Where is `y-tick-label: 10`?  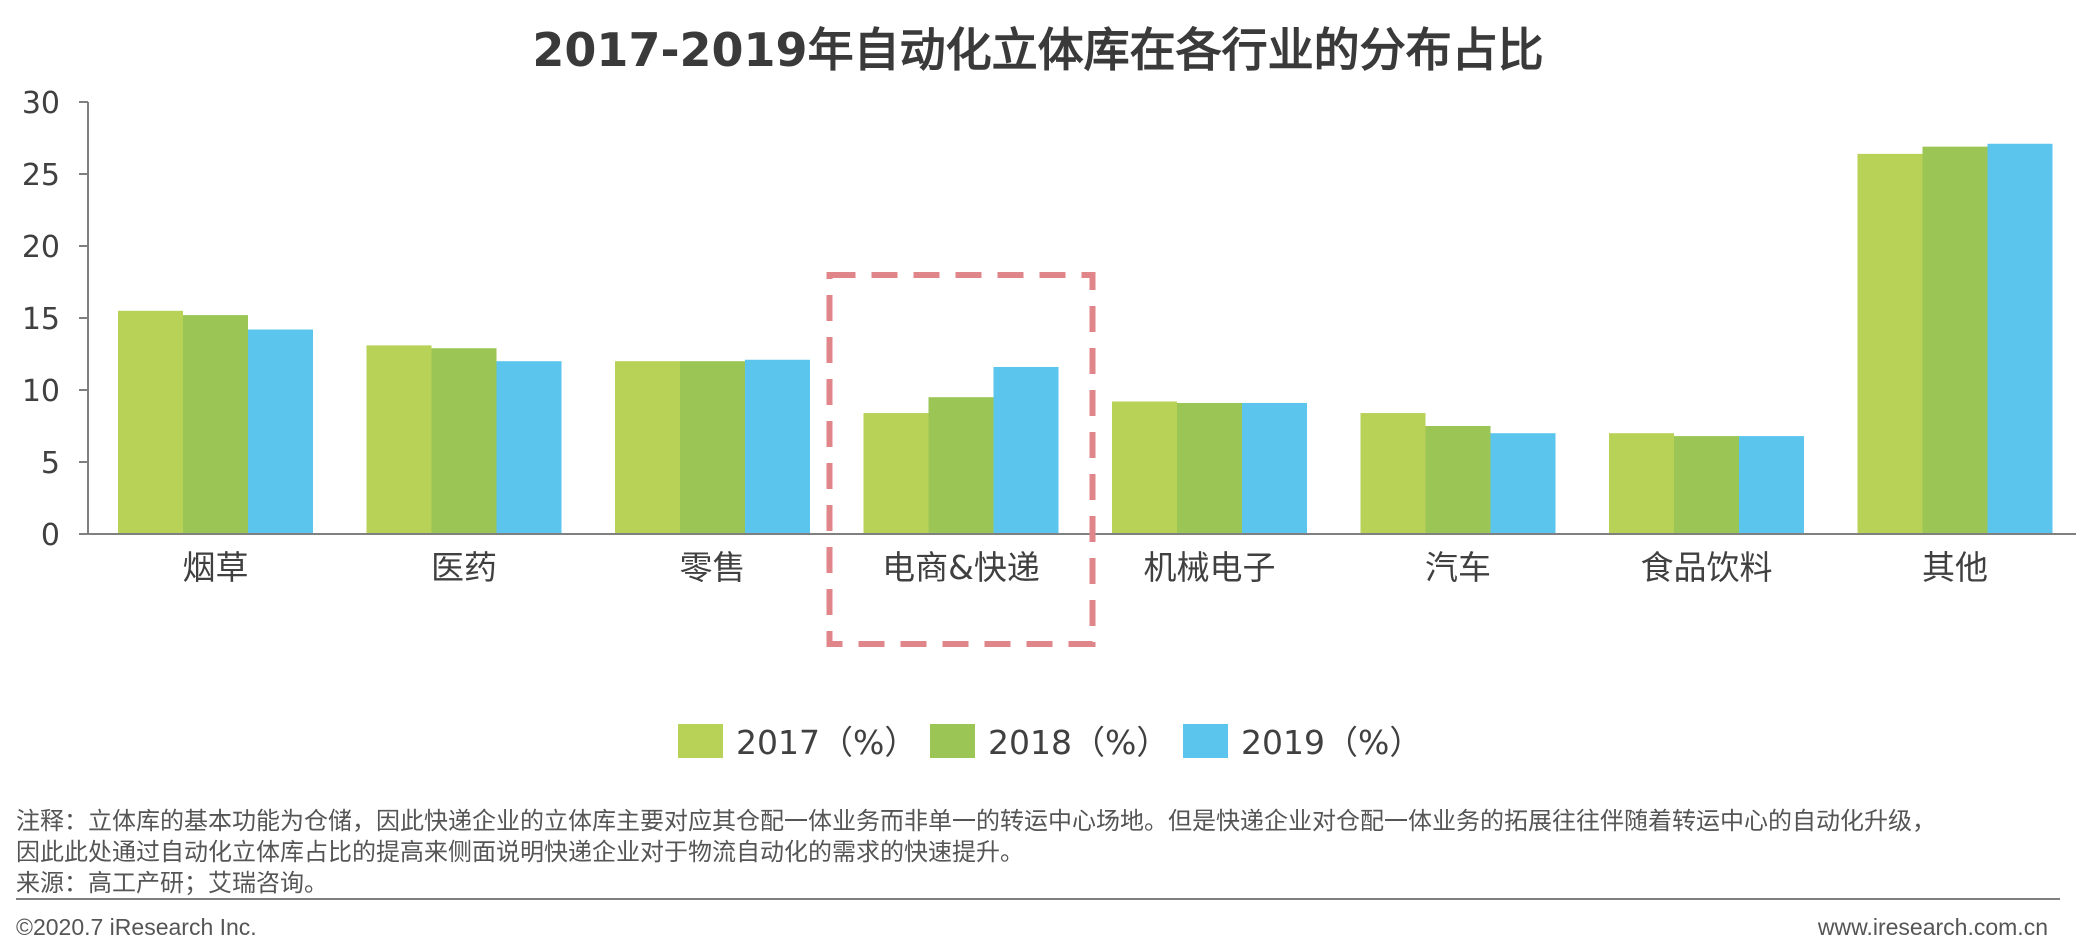 y-tick-label: 10 is located at coordinates (41, 391).